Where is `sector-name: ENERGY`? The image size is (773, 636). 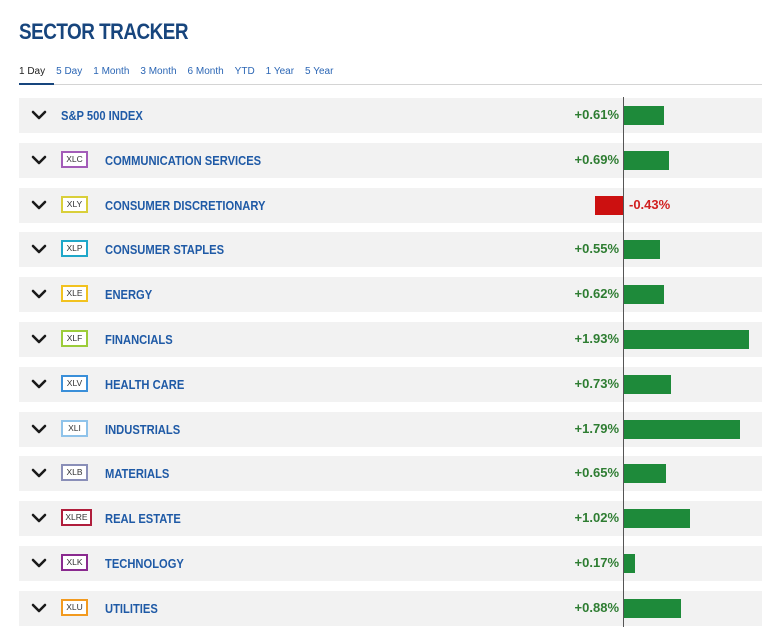
sector-name: ENERGY is located at coordinates (129, 295).